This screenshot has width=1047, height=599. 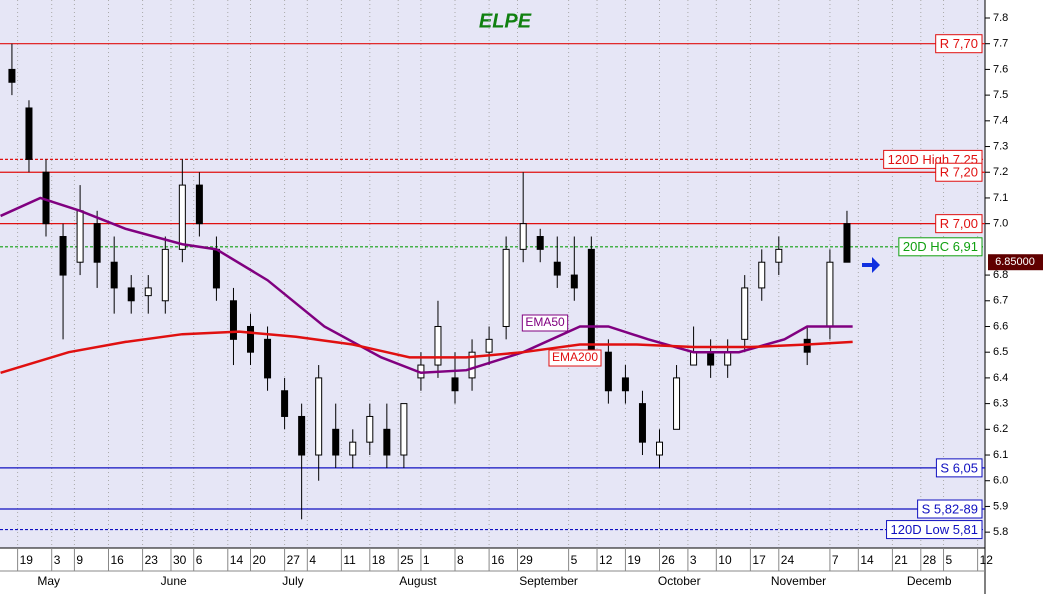 What do you see at coordinates (292, 581) in the screenshot?
I see `month-label: July` at bounding box center [292, 581].